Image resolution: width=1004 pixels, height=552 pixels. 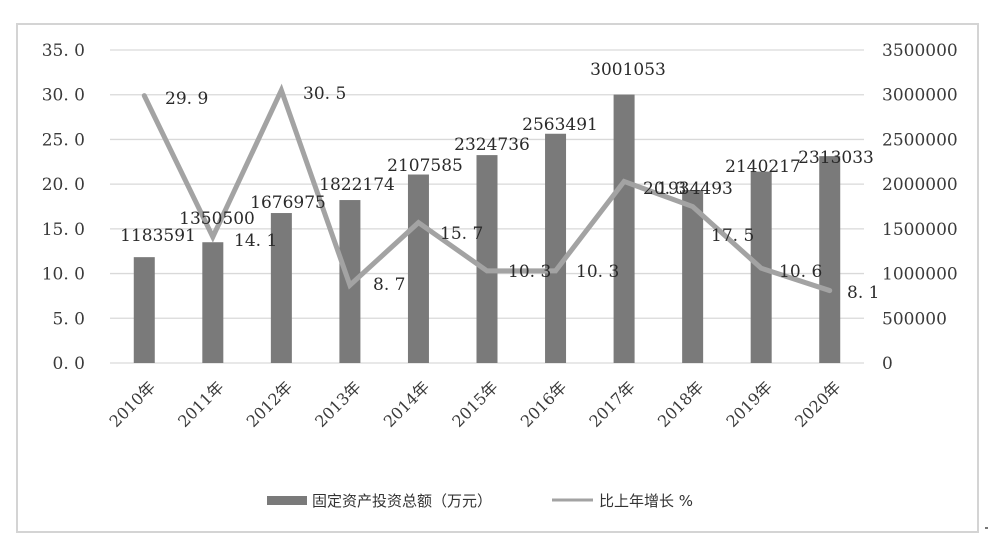 I want to click on left-y-axis: 0. 0 5. 0 10. 0 15. 0 20. 0 25. 0 30. 0 35. 0, so click(x=63, y=207).